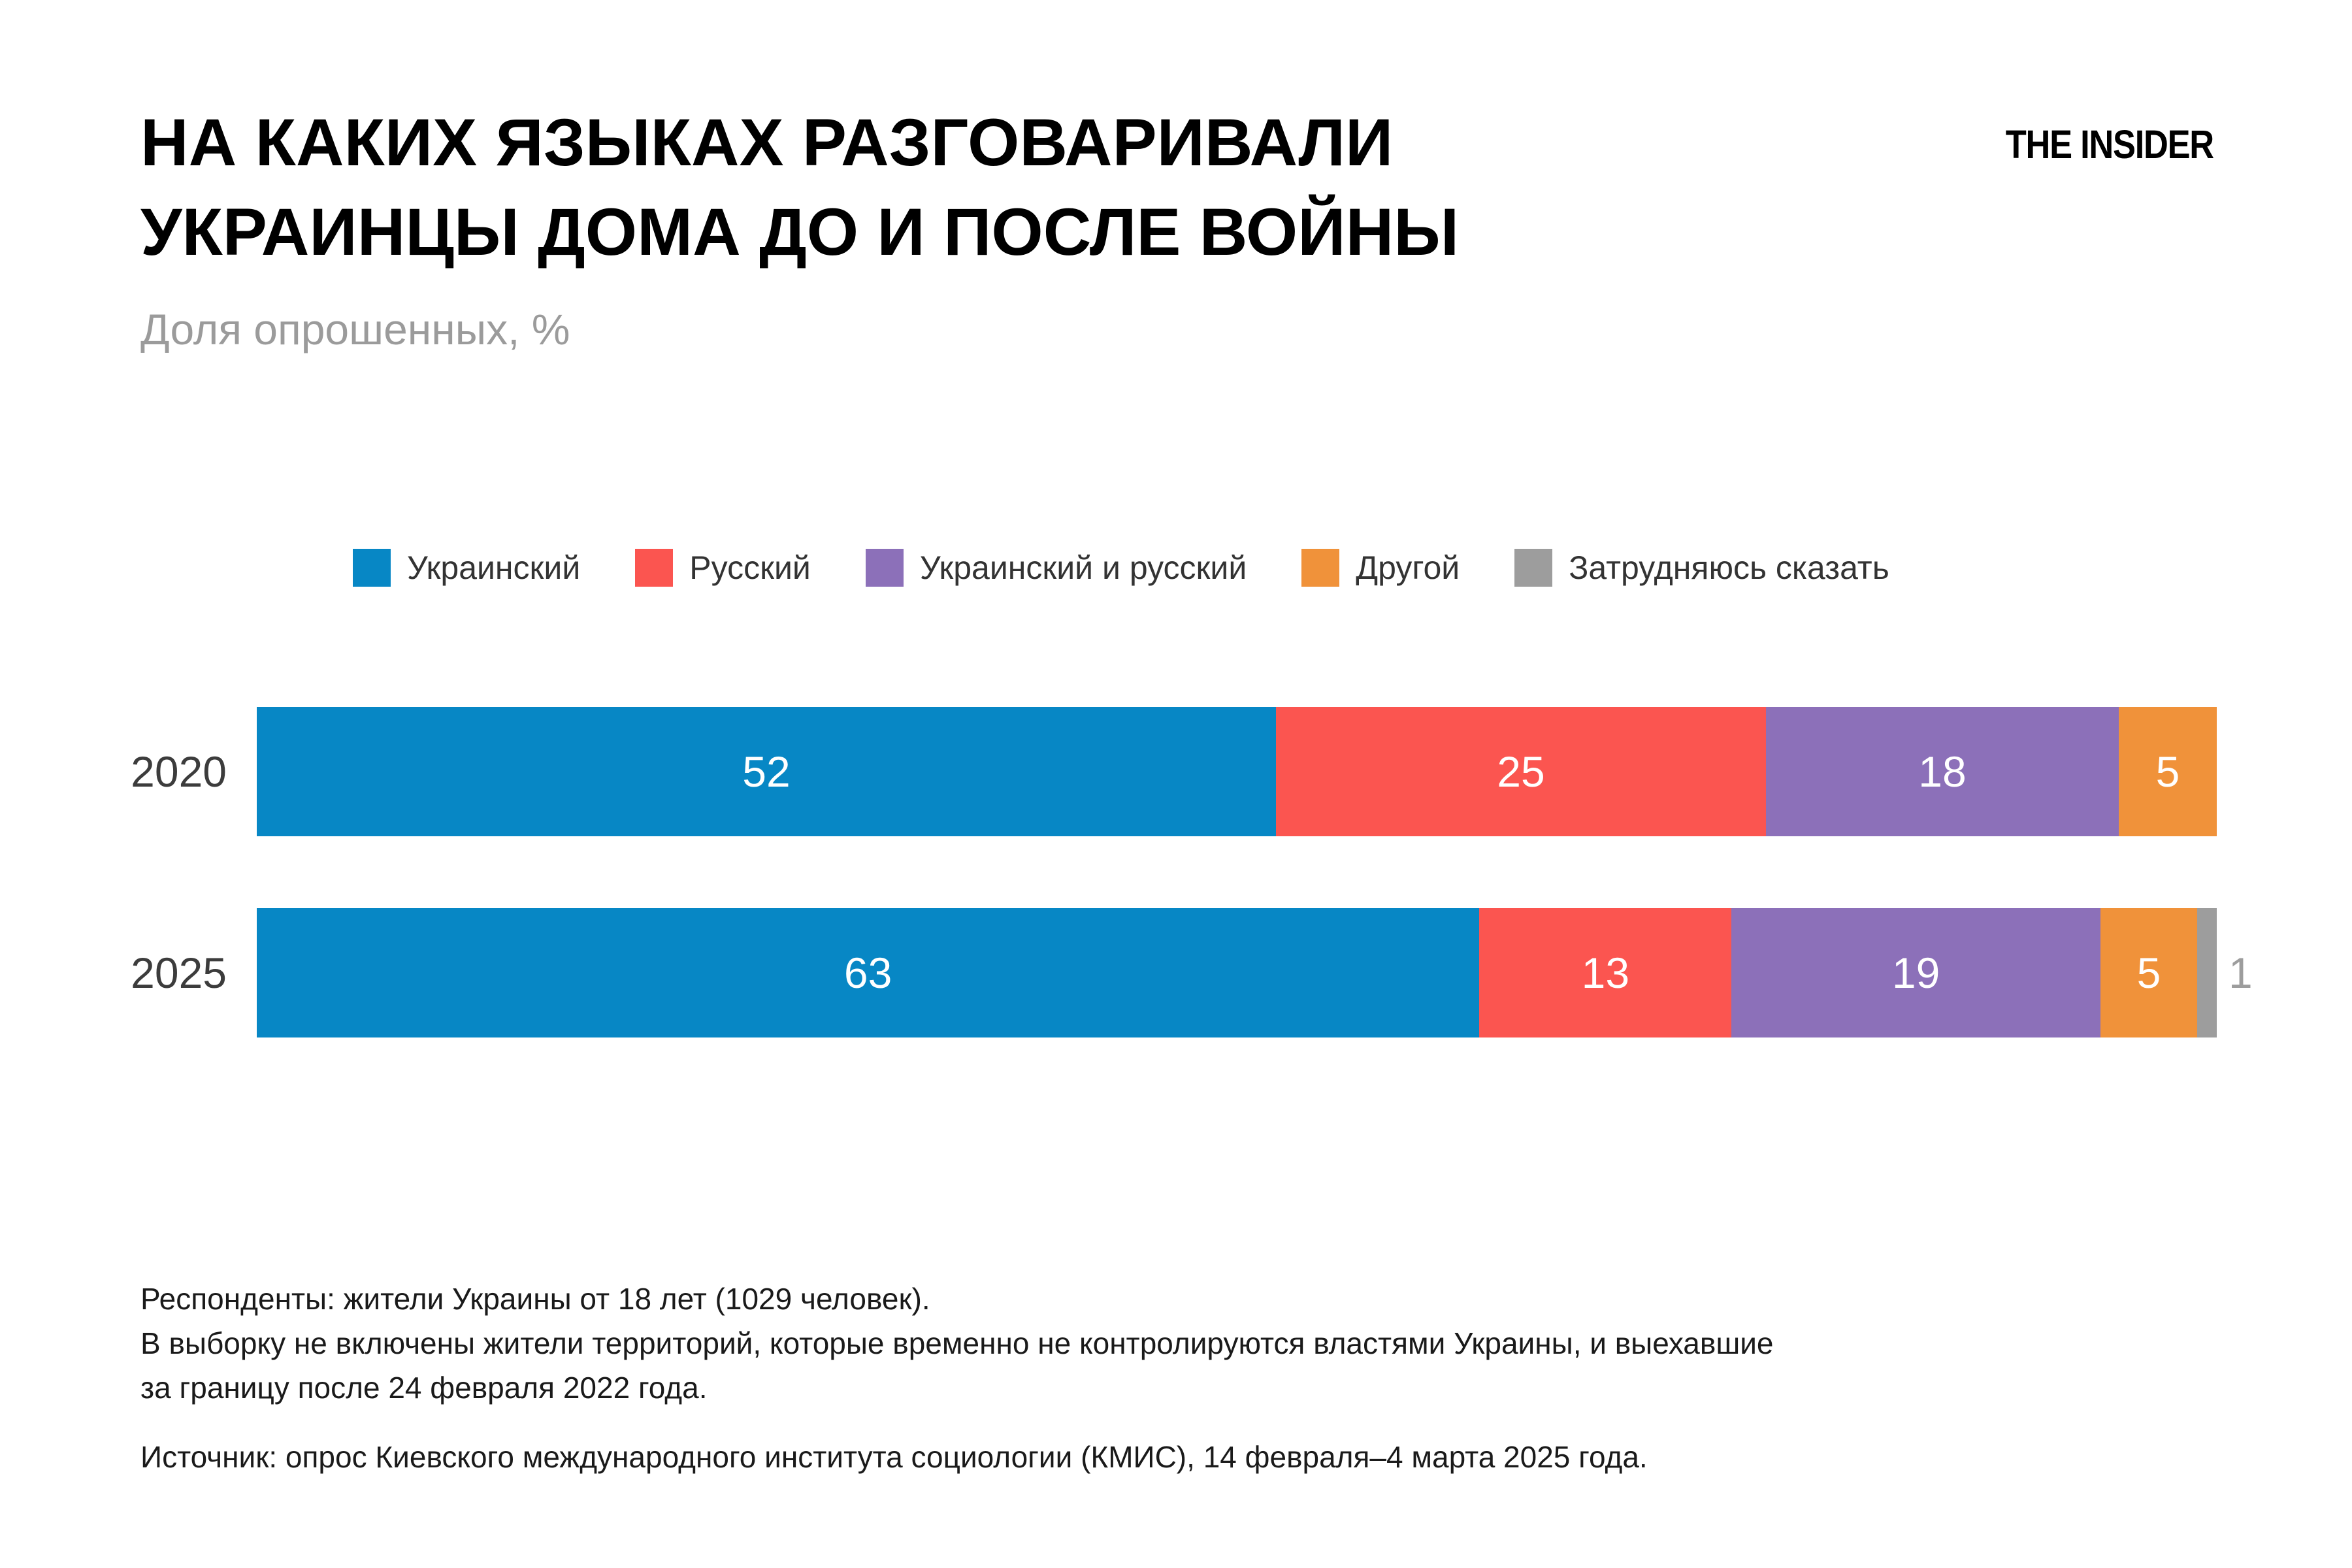 The height and width of the screenshot is (1568, 2352). Describe the element at coordinates (1320, 568) in the screenshot. I see `legend-color-chip-other` at that location.